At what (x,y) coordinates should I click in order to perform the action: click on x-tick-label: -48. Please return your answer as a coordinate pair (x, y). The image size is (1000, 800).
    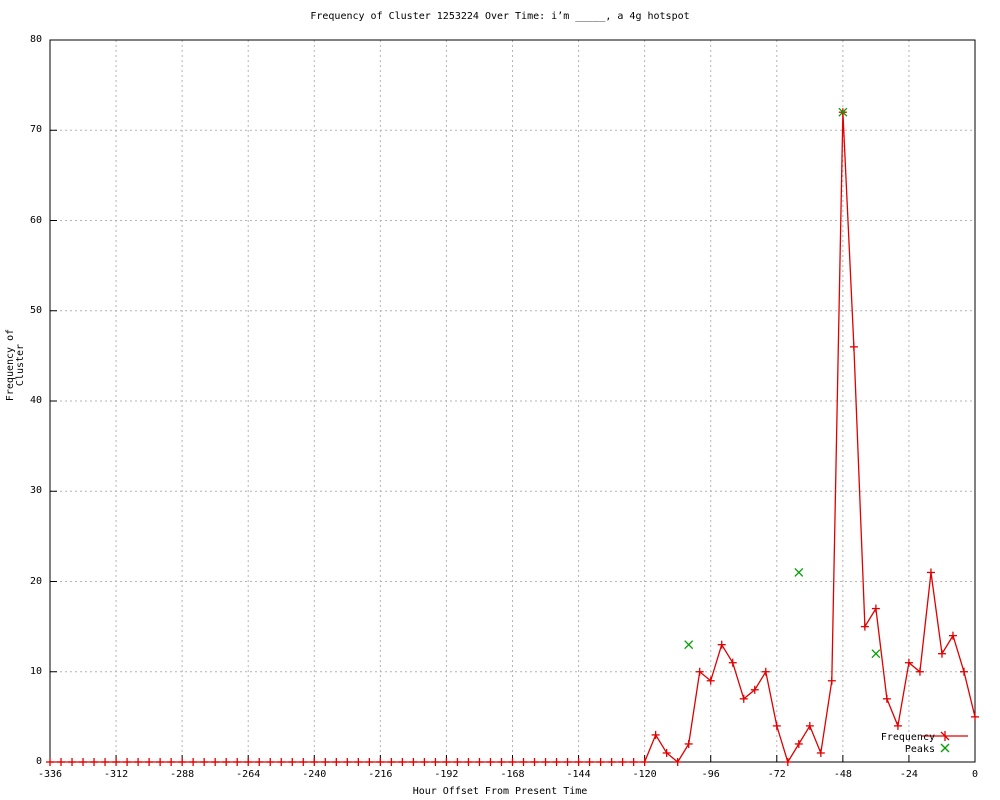
    Looking at the image, I should click on (842, 774).